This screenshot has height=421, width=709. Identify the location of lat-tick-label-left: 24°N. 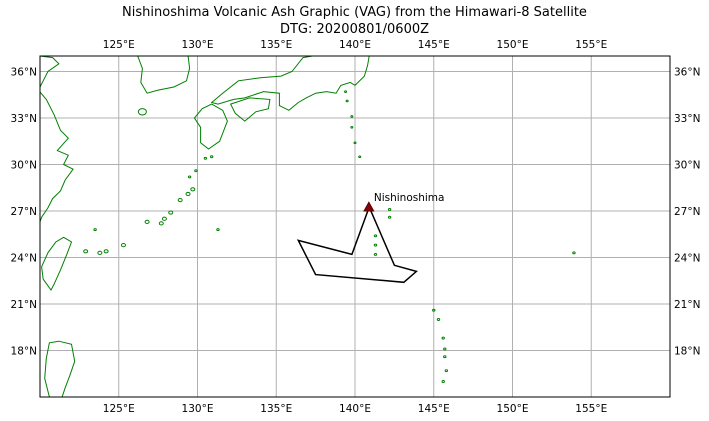
(24, 259).